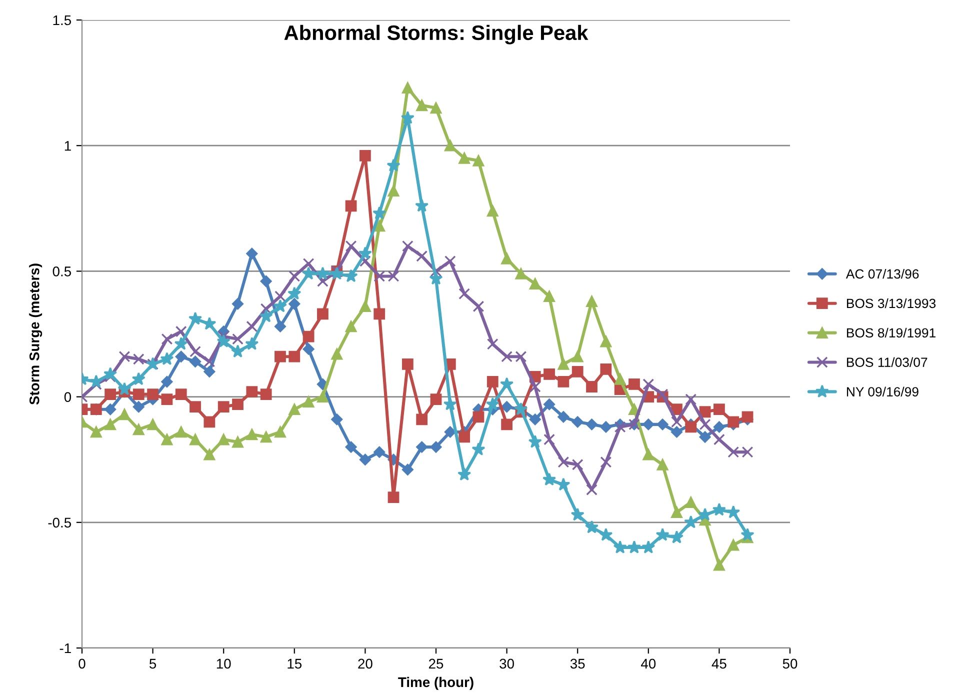 This screenshot has width=956, height=698. What do you see at coordinates (436, 34) in the screenshot?
I see `chart-title: Abnormal Storms: Single Peak` at bounding box center [436, 34].